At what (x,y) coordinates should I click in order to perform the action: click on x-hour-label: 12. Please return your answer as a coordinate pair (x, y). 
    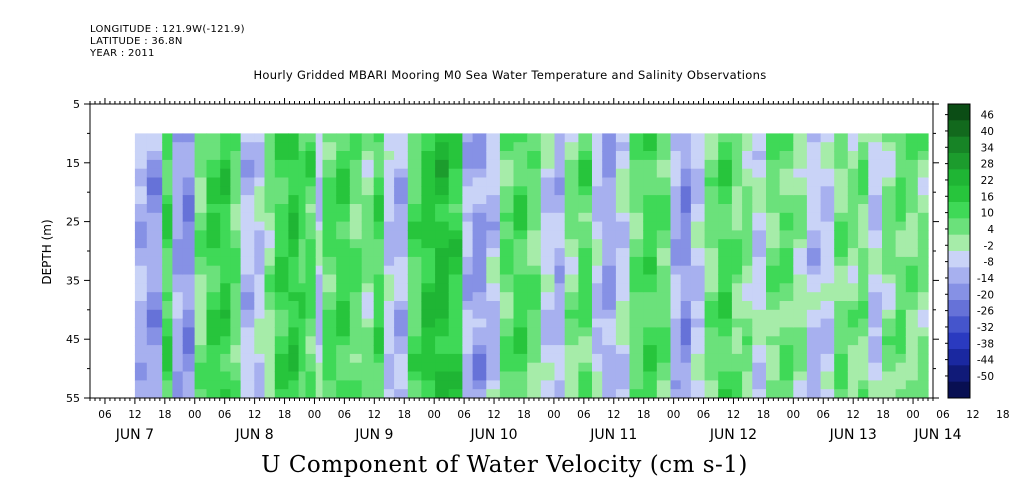
    Looking at the image, I should click on (374, 415).